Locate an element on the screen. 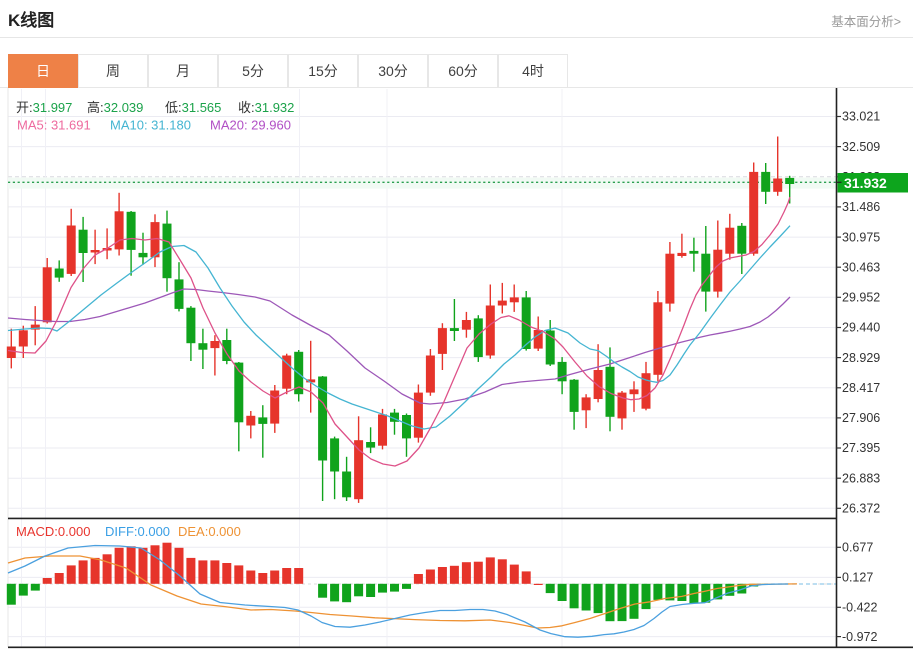  svg-text: 0.677 is located at coordinates (857, 548).